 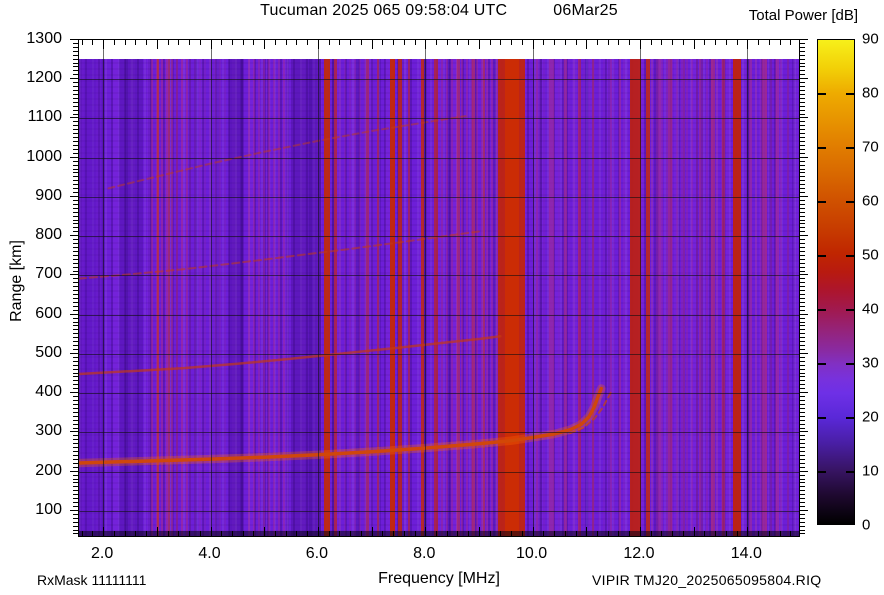 What do you see at coordinates (850, 256) in the screenshot?
I see `colorbar-tick-right` at bounding box center [850, 256].